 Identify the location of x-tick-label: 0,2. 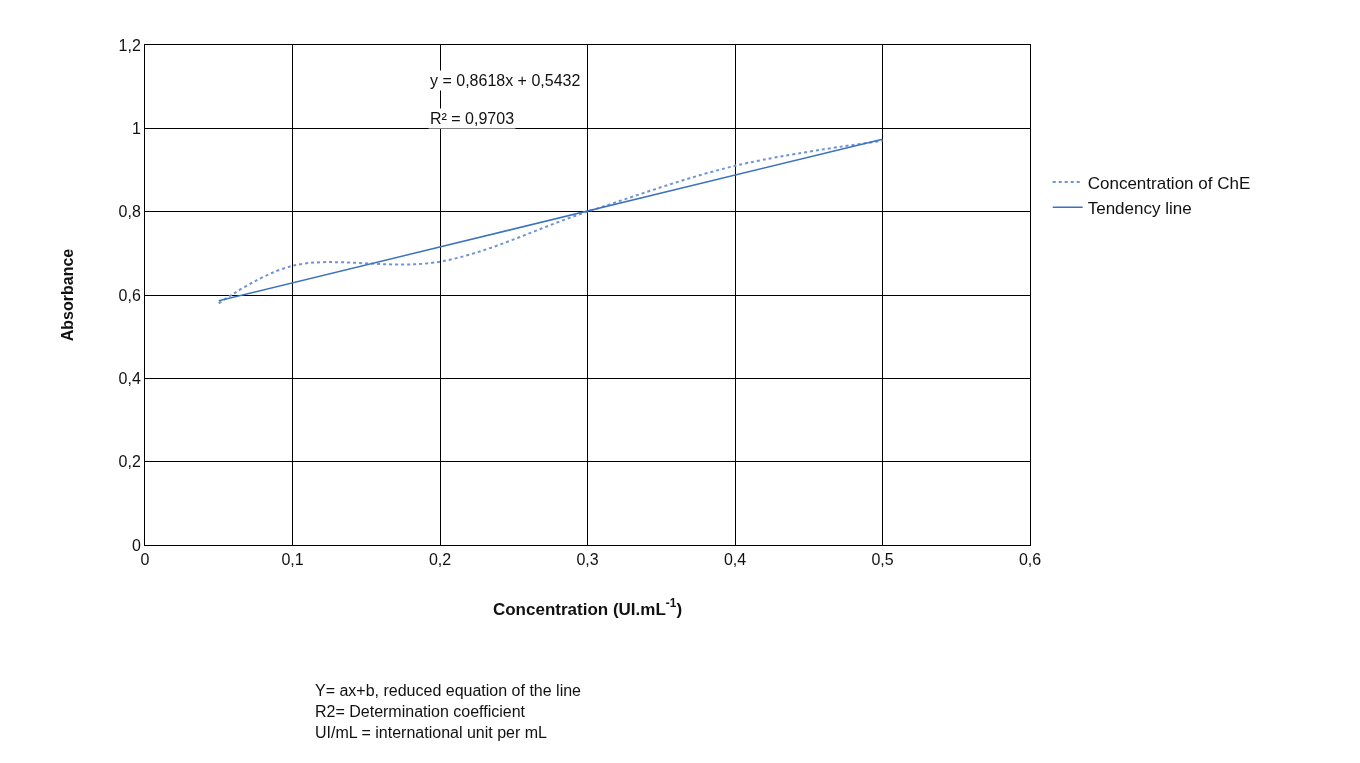
(440, 560).